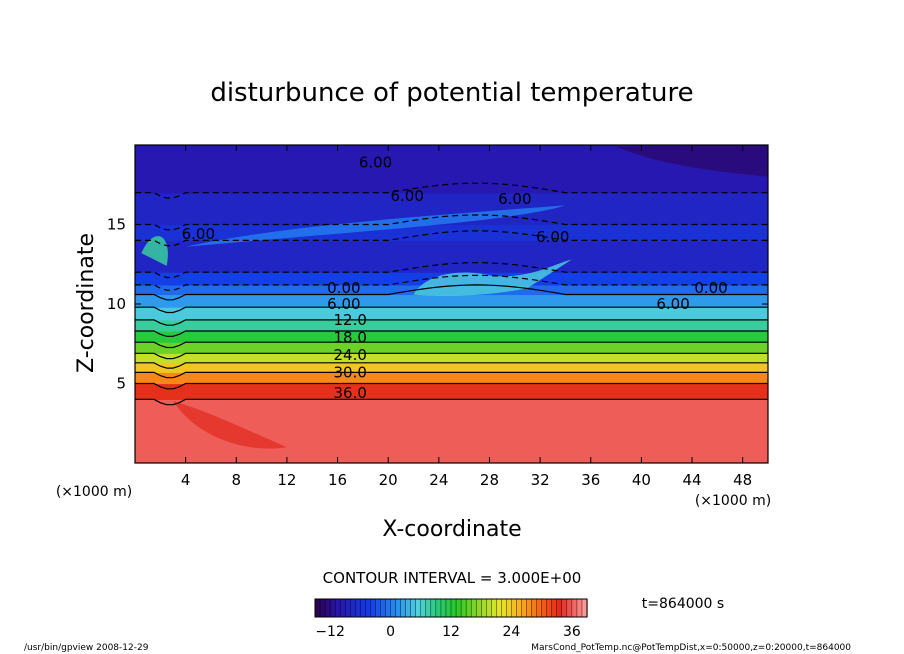  Describe the element at coordinates (237, 480) in the screenshot. I see `x-tick-label: 8` at that location.